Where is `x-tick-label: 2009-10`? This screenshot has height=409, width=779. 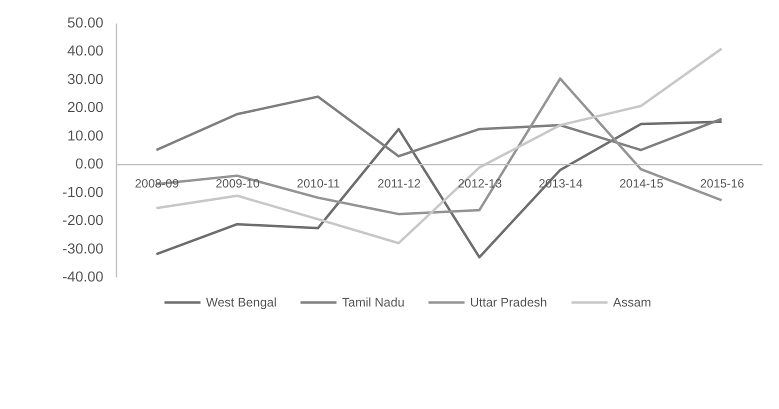 x-tick-label: 2009-10 is located at coordinates (238, 183).